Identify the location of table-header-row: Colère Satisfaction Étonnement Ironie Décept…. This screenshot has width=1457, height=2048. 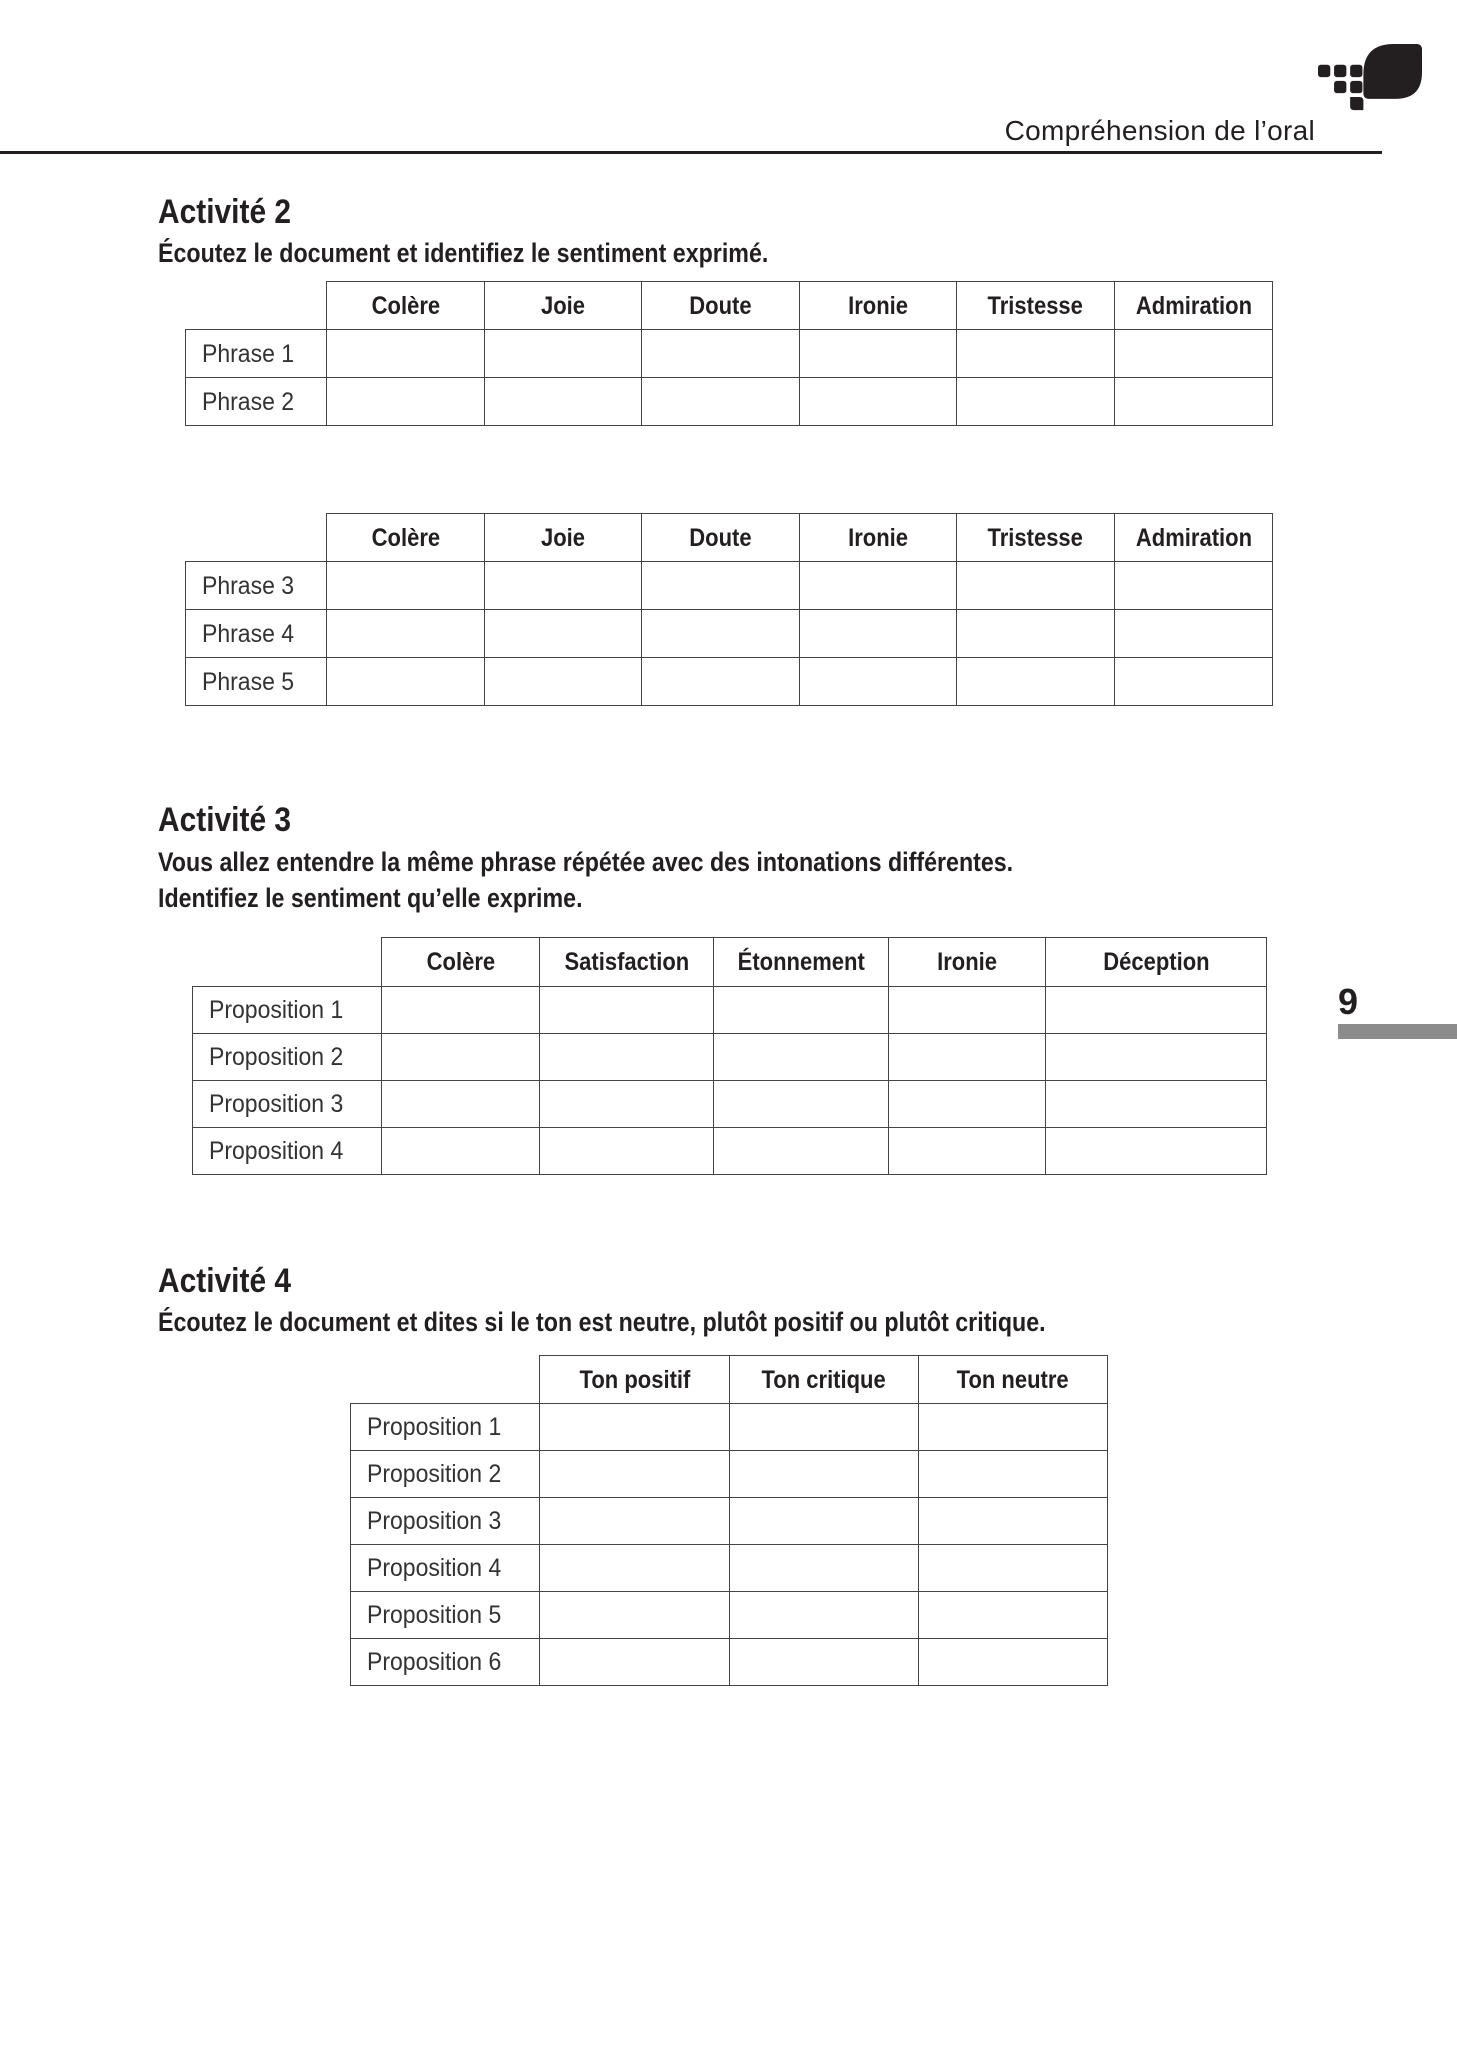
(729, 962).